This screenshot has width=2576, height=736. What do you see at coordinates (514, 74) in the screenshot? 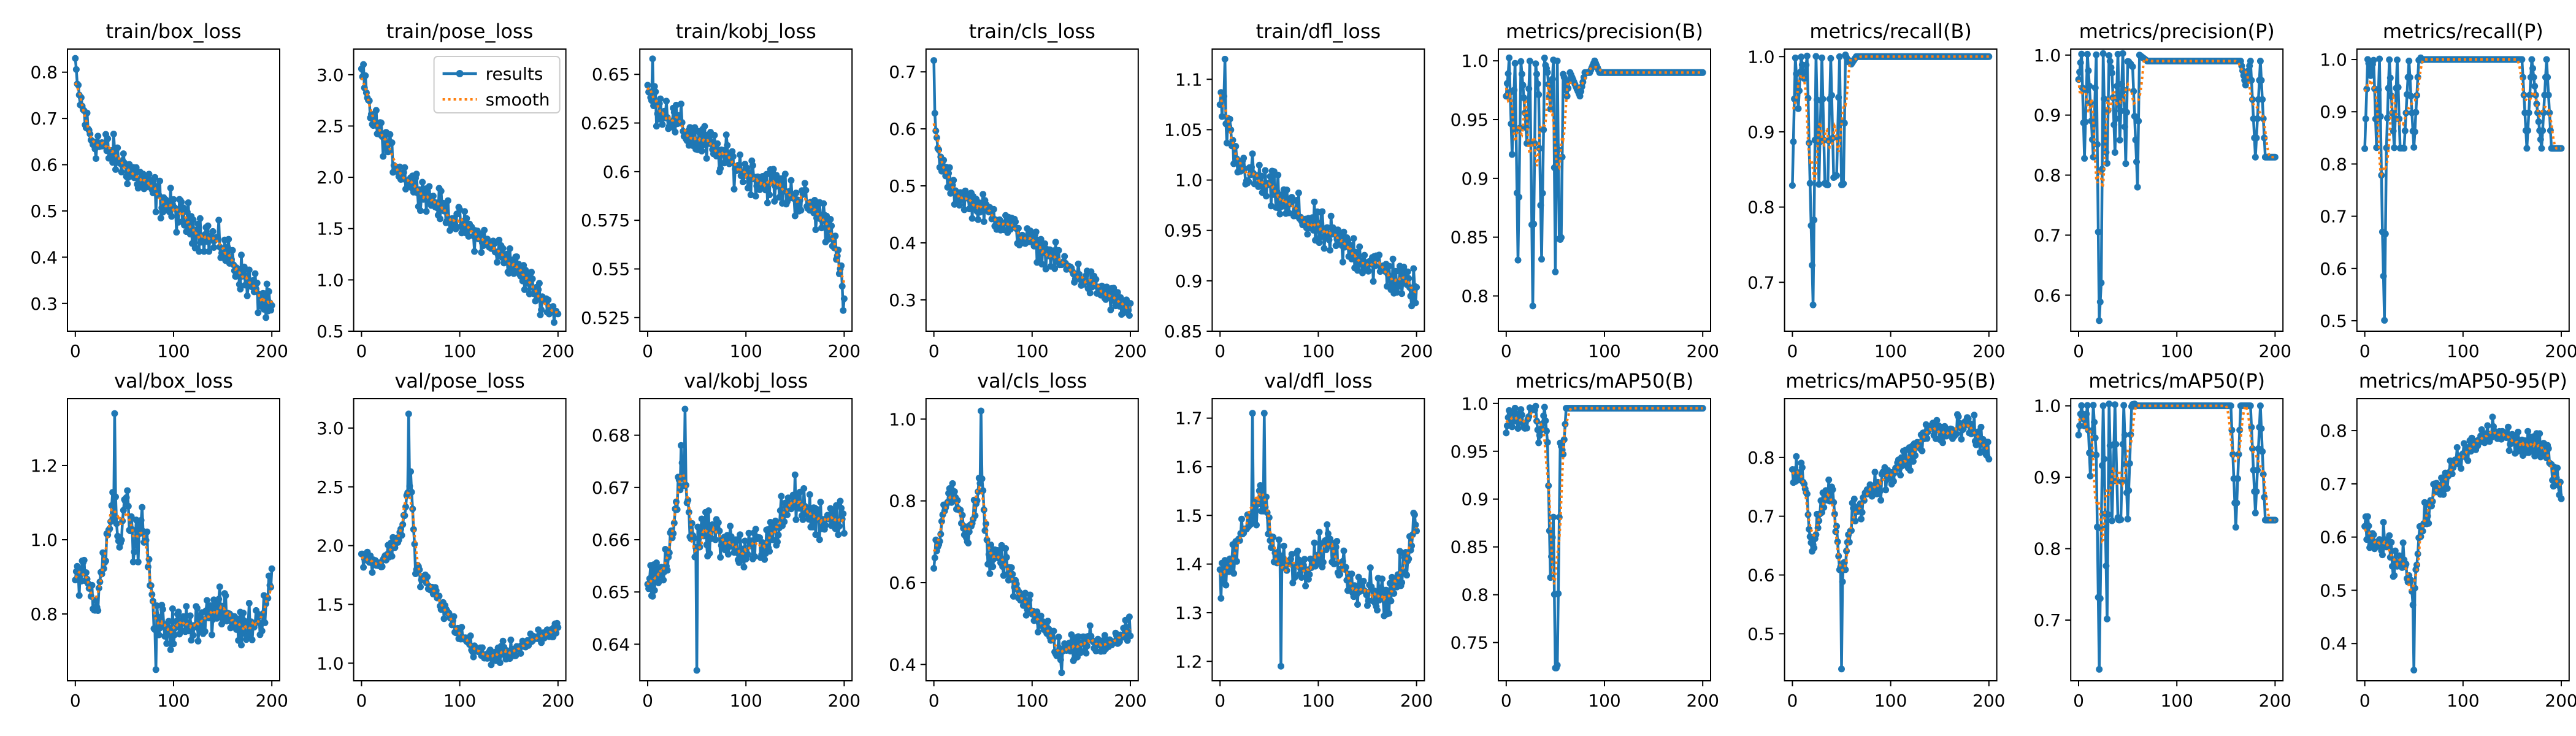
I see `legend-label: results` at bounding box center [514, 74].